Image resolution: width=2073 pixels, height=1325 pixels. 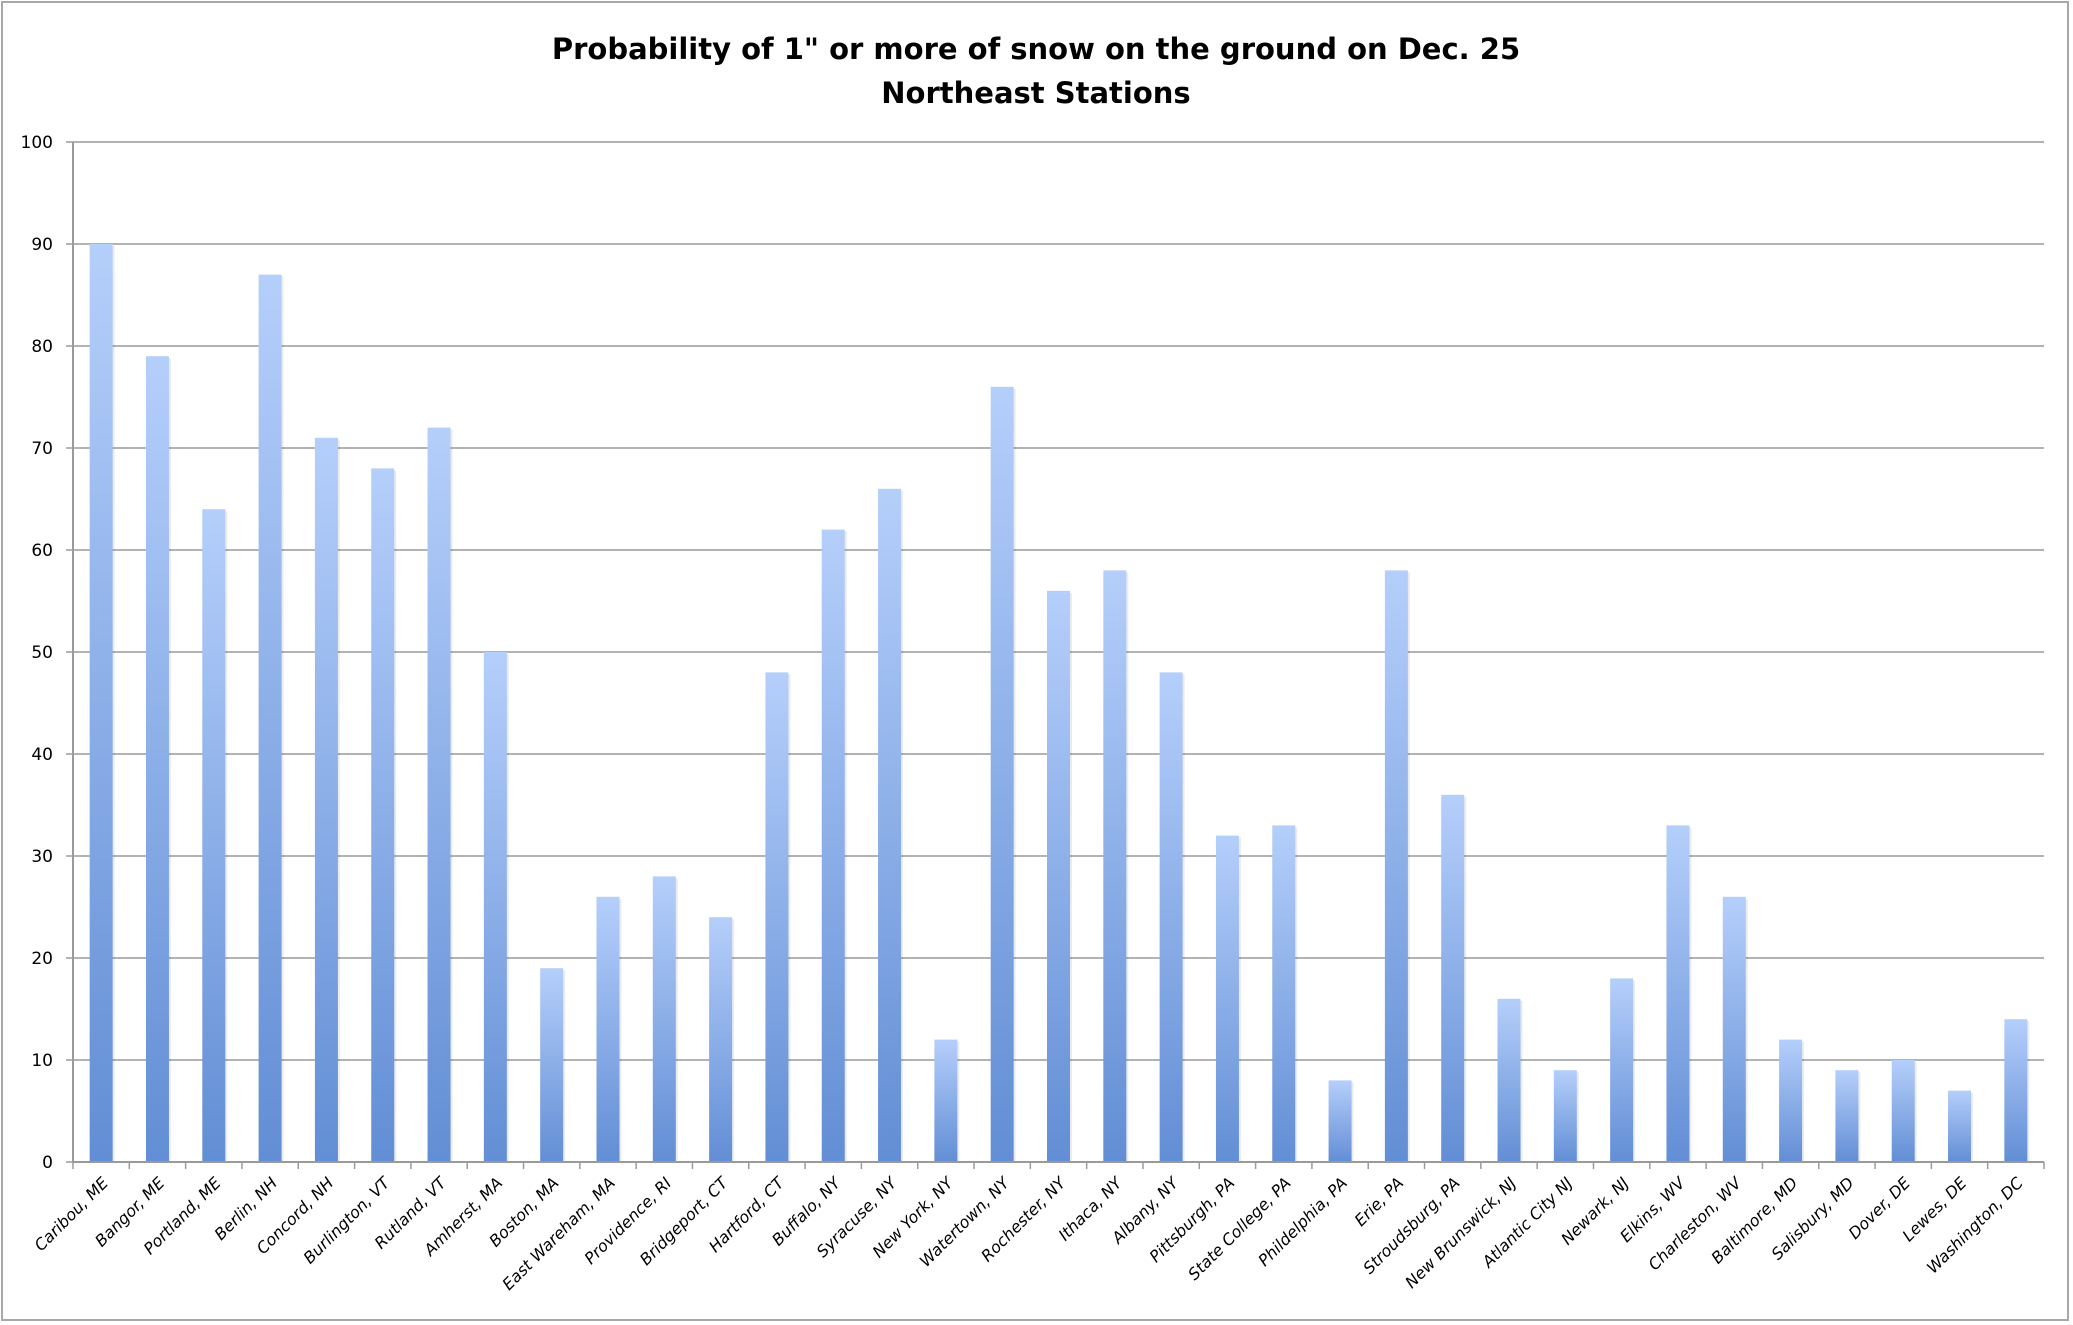 I want to click on y-tick-label: 10, so click(x=42, y=1061).